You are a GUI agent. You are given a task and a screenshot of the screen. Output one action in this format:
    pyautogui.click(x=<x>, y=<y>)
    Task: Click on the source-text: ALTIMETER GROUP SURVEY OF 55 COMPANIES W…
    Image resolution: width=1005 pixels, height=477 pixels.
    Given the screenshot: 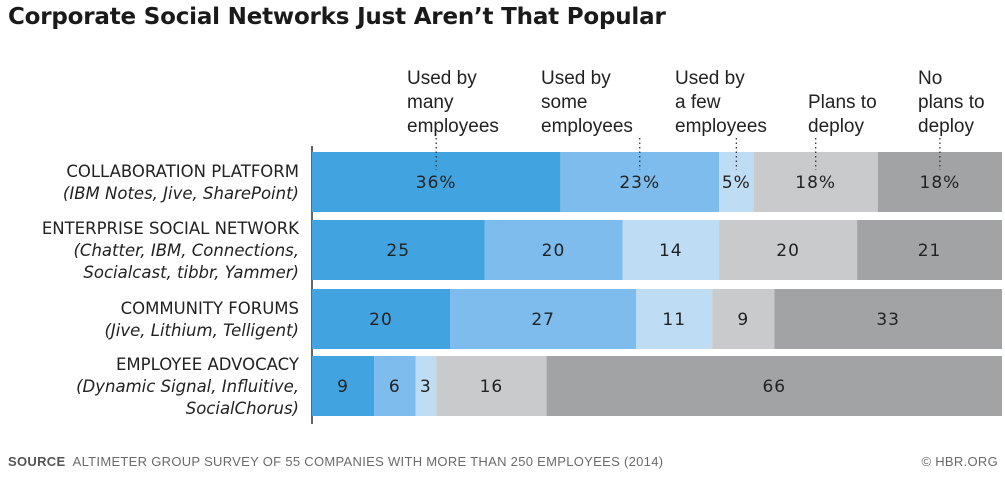 What is the action you would take?
    pyautogui.click(x=368, y=461)
    